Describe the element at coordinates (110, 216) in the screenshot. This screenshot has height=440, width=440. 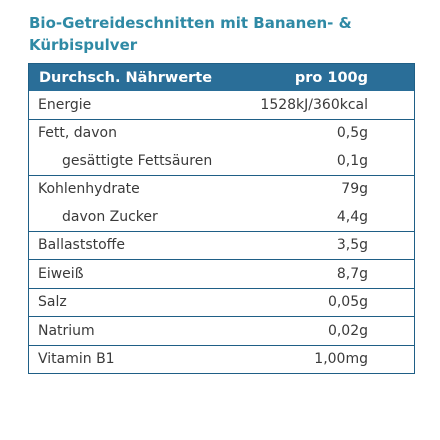
I see `row-label: davon Zucker` at that location.